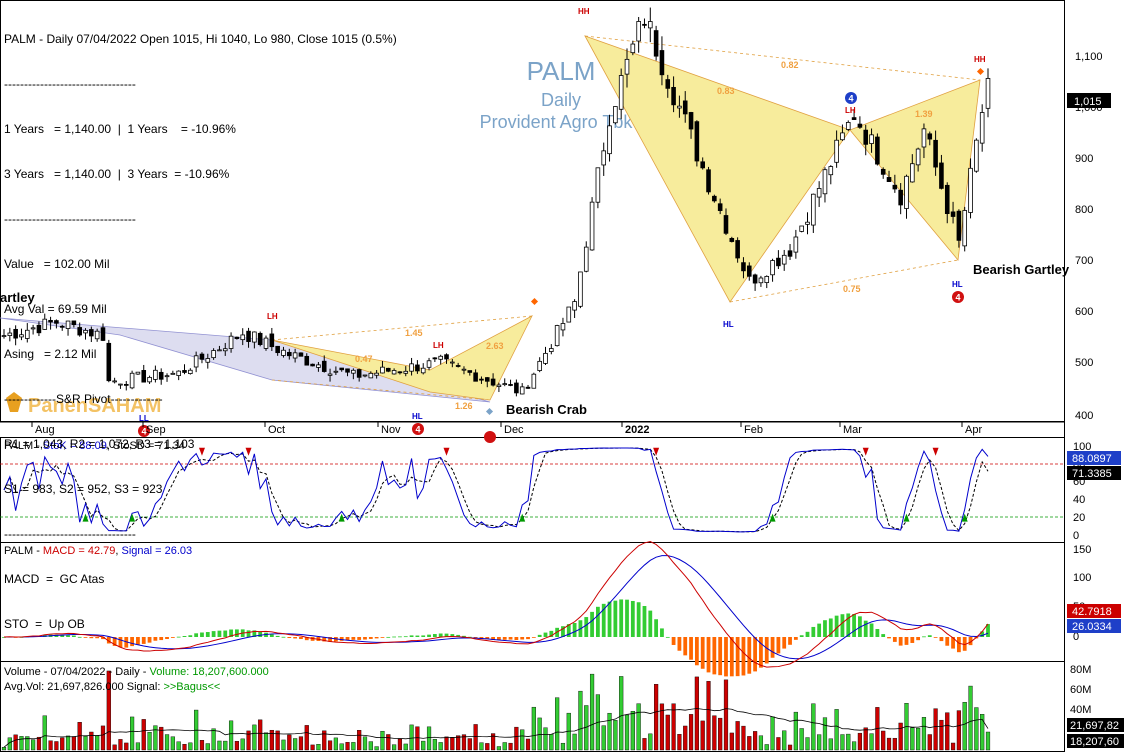 The height and width of the screenshot is (752, 1124). Describe the element at coordinates (209, 672) in the screenshot. I see `volume-title: Volume: 18,207,600.000` at that location.